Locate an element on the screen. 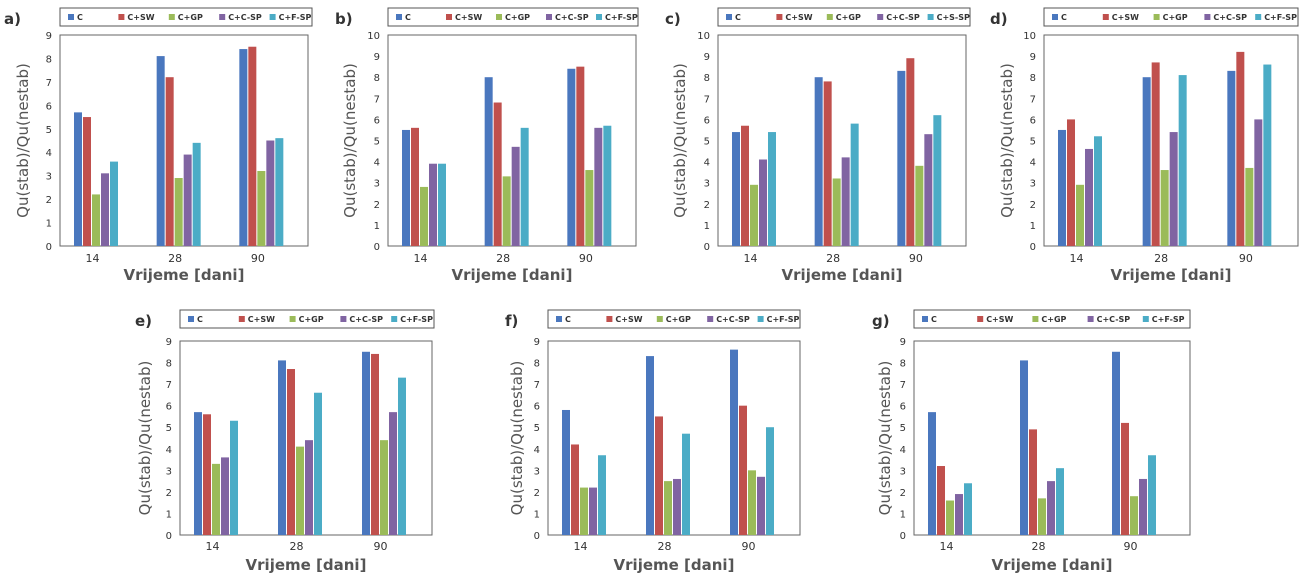  panel-label: b) is located at coordinates (344, 19).